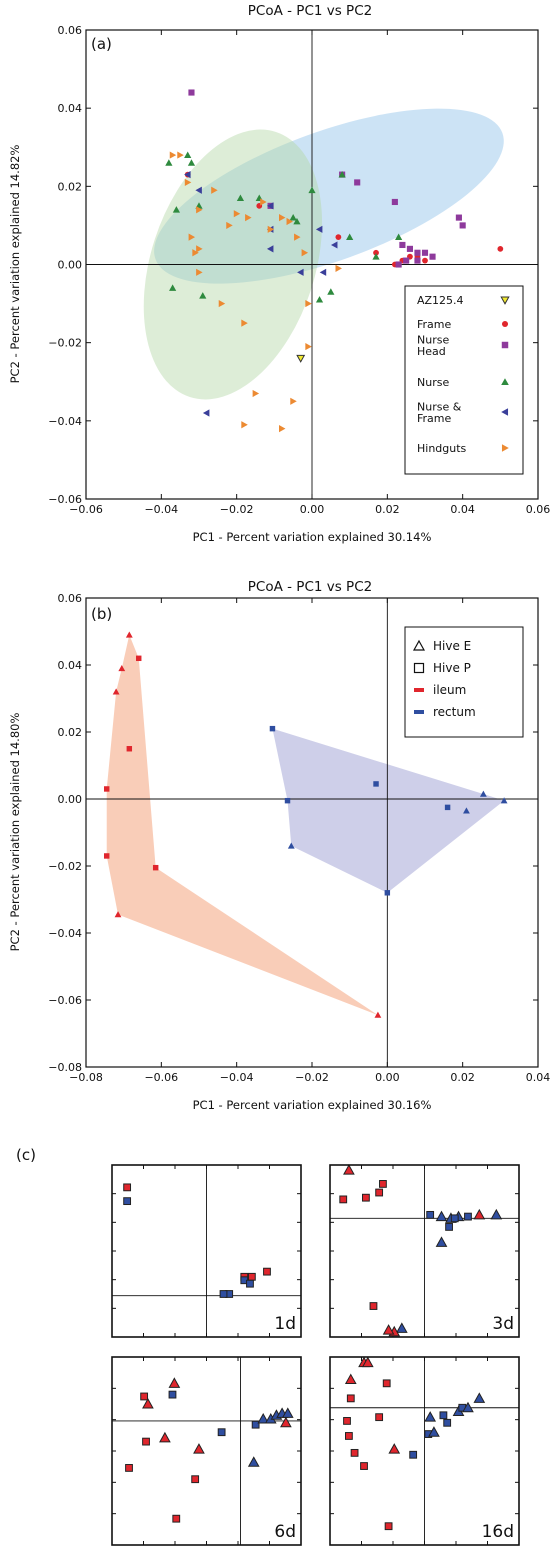 The width and height of the screenshot is (556, 1550). Describe the element at coordinates (424, 1451) in the screenshot. I see `panel-c-subplot-16d: 16d` at that location.